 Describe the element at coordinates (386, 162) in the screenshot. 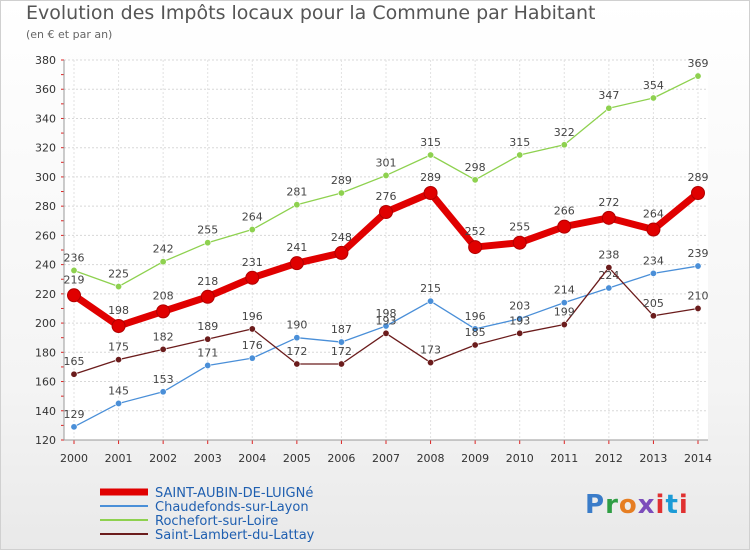

I see `data-label: 301` at that location.